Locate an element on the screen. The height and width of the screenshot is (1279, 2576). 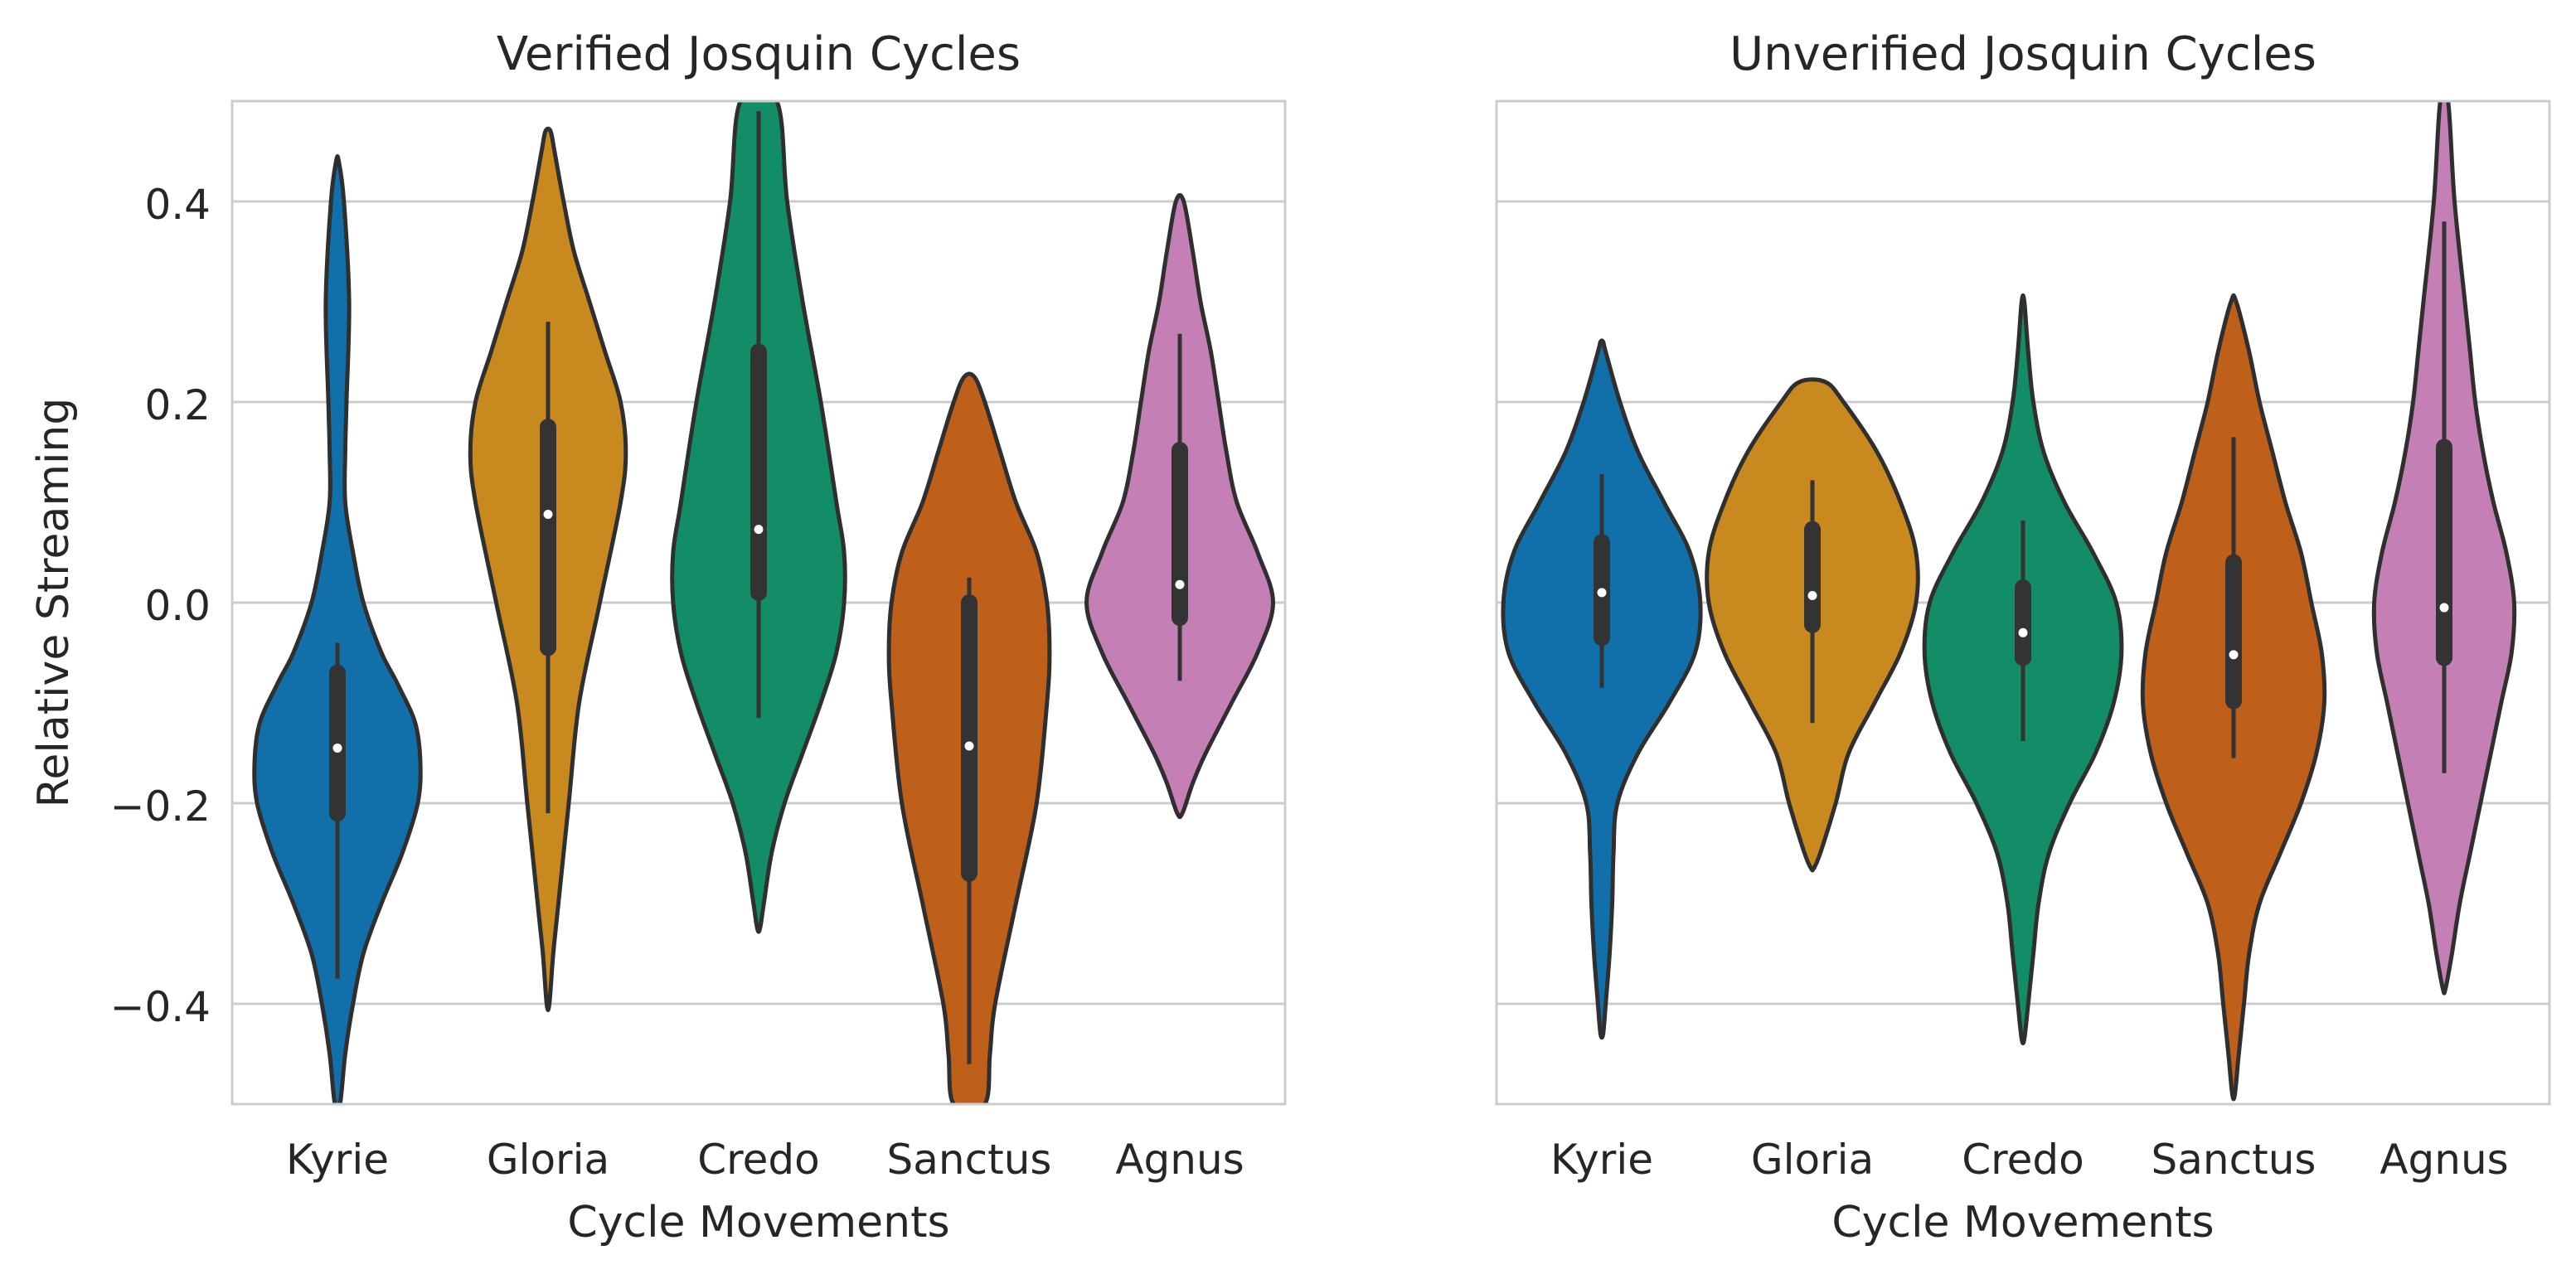
panel-title: Unverified Josquin Cycles is located at coordinates (2022, 54).